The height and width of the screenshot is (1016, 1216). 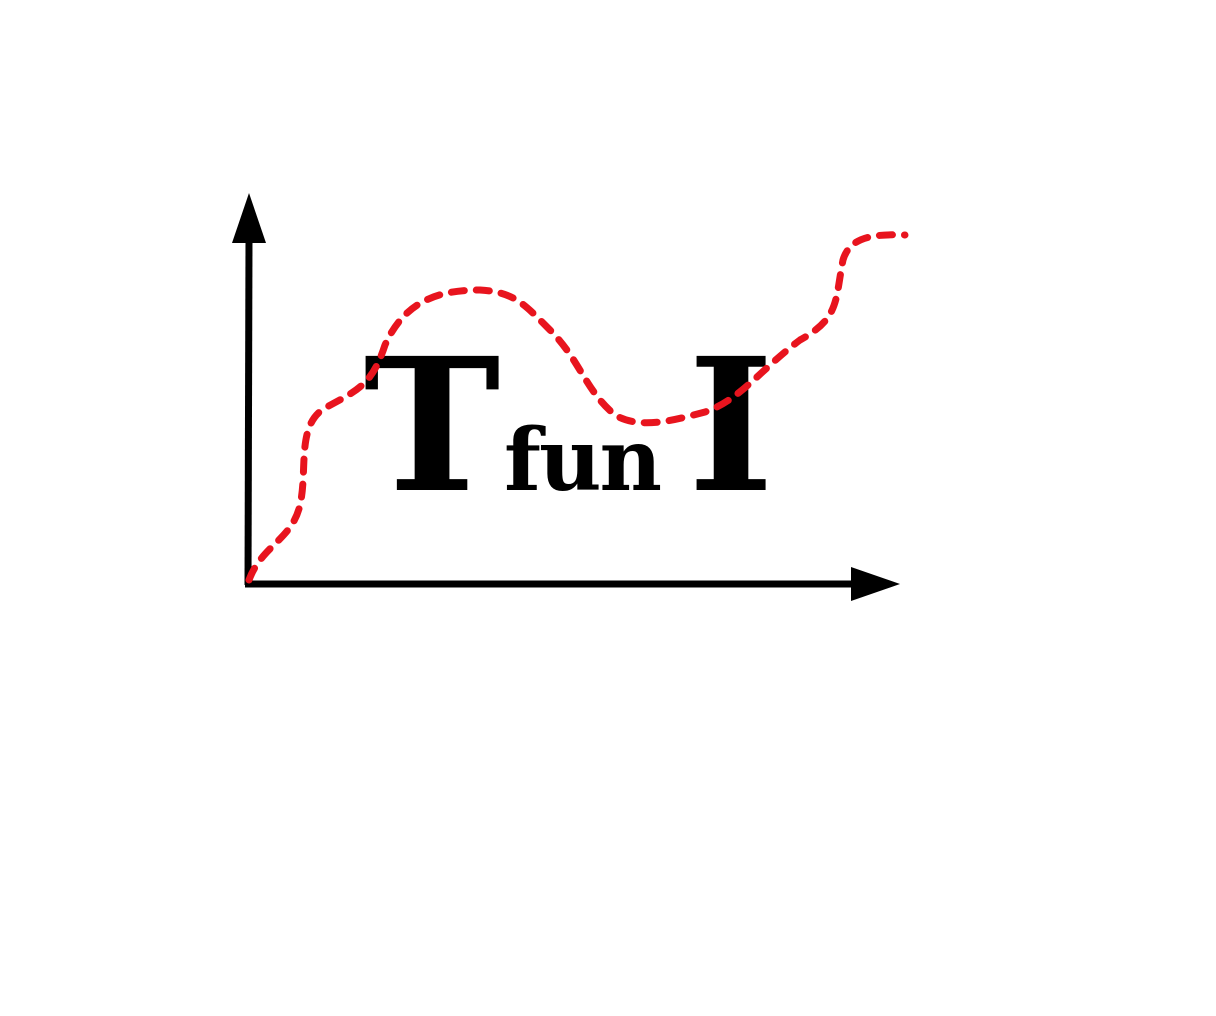 What do you see at coordinates (249, 218) in the screenshot?
I see `y-axis-arrowhead` at bounding box center [249, 218].